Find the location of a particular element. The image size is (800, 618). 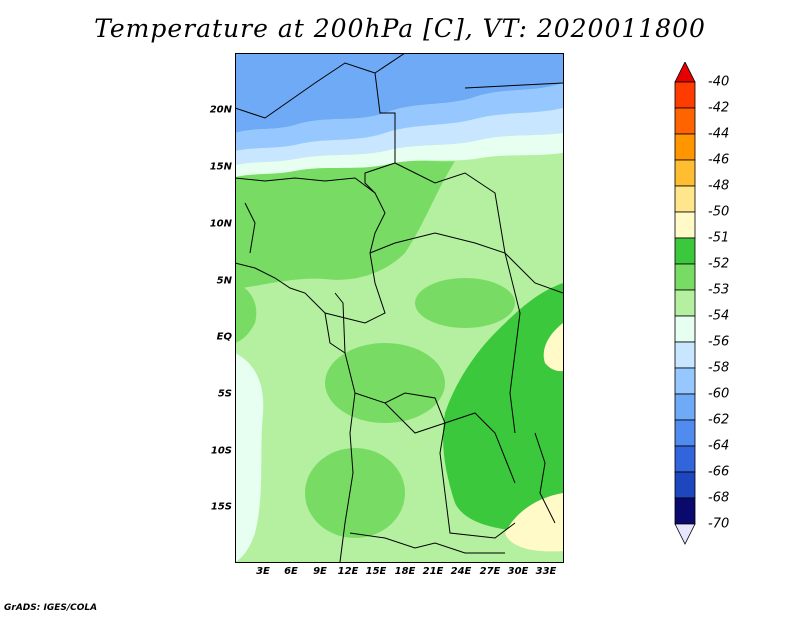

region-blue-light is located at coordinates (399, 136).